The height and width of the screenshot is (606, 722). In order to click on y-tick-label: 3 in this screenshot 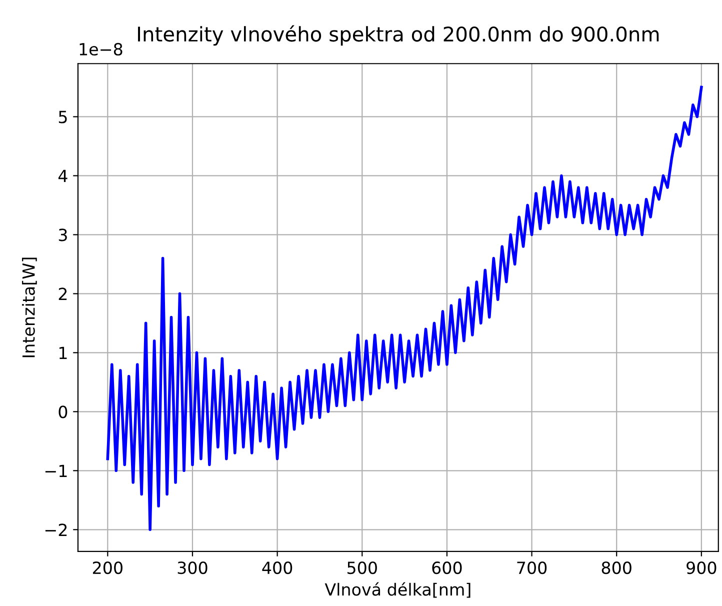, I will do `click(62, 235)`.